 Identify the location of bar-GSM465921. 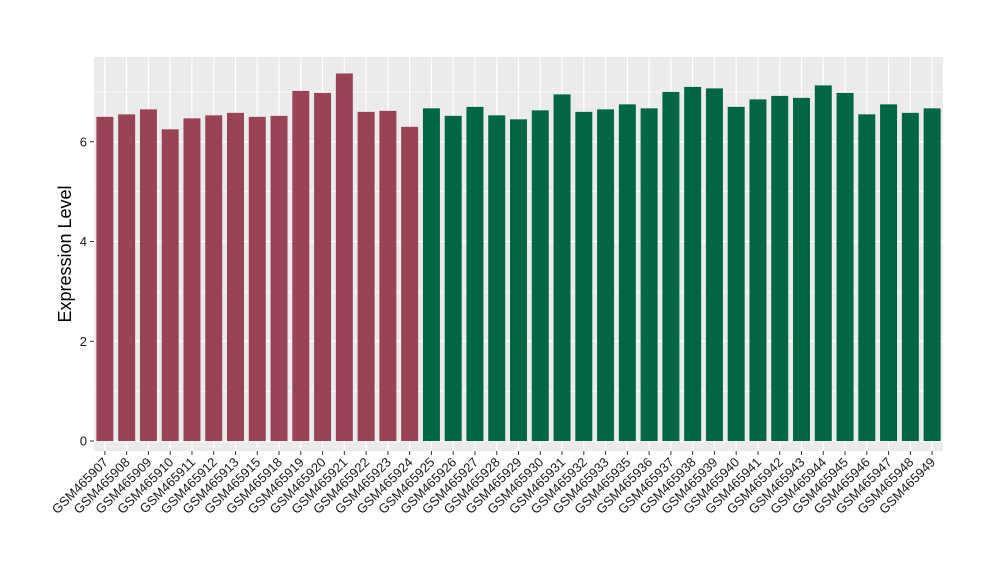
(344, 257).